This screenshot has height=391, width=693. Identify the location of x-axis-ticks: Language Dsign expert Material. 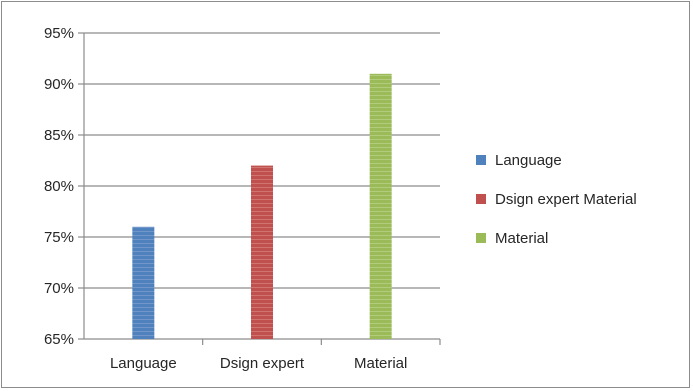
(275, 355).